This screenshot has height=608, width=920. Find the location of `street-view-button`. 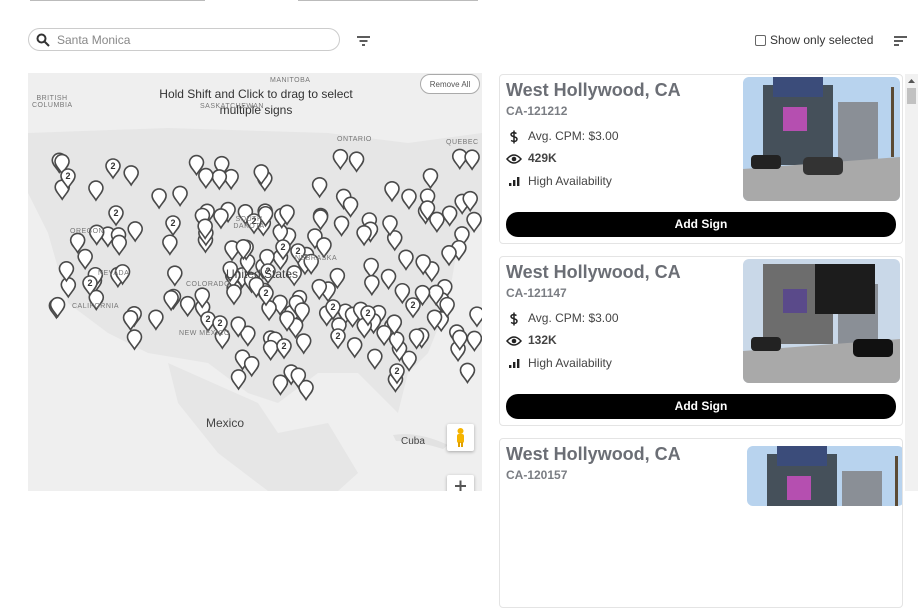

street-view-button is located at coordinates (460, 437).